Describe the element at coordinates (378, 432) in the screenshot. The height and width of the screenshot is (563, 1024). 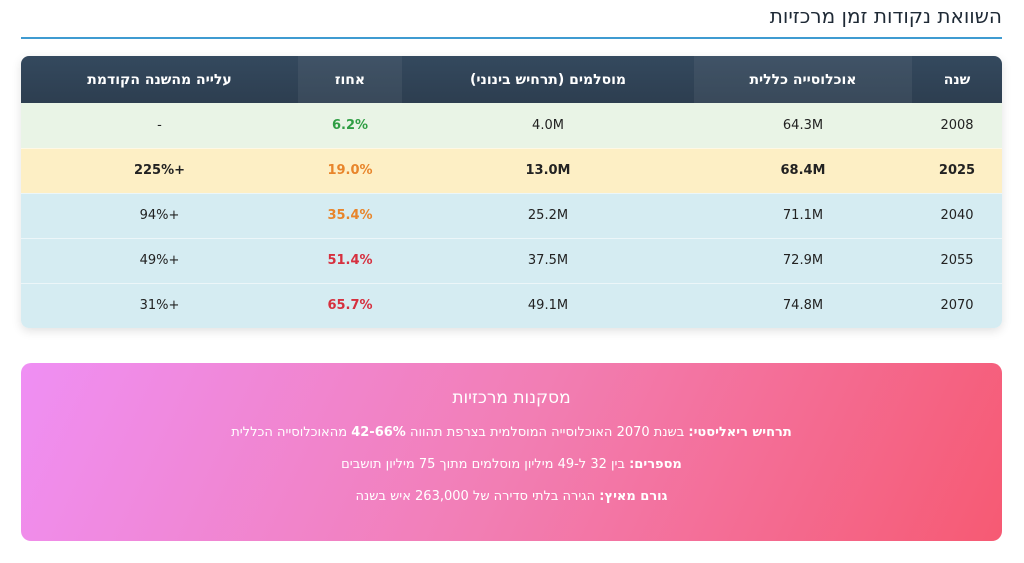
I see `conclusion-highlight: 42-66%` at that location.